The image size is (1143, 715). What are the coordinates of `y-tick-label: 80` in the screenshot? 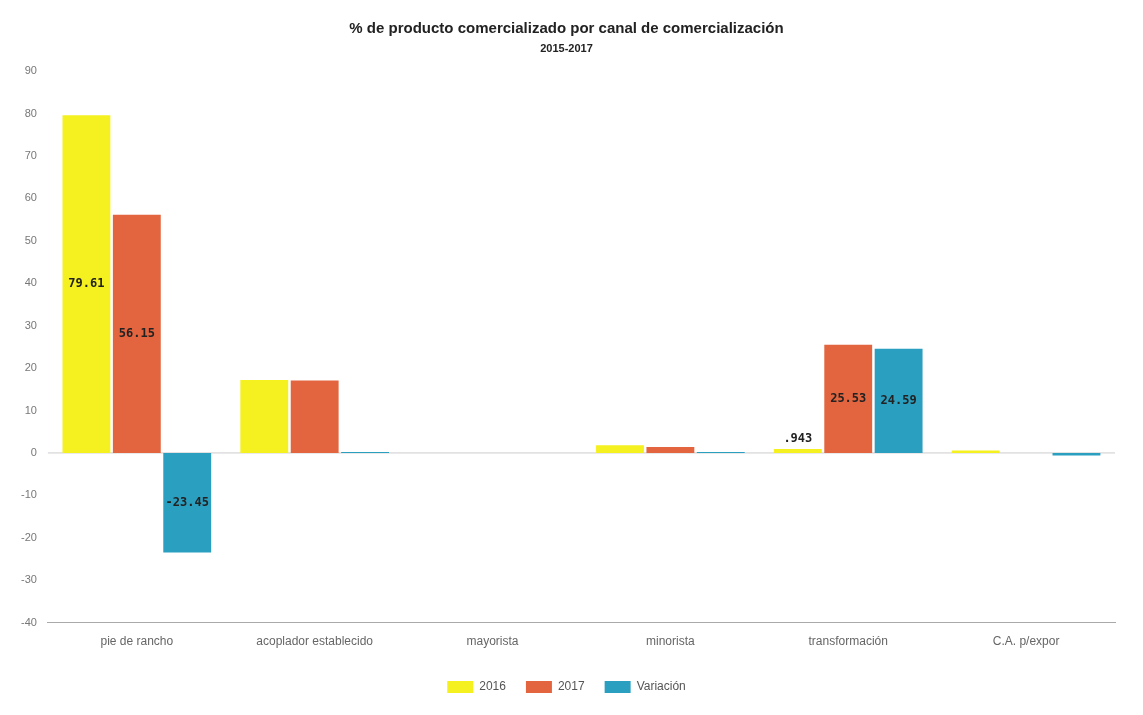 It's located at (30, 112).